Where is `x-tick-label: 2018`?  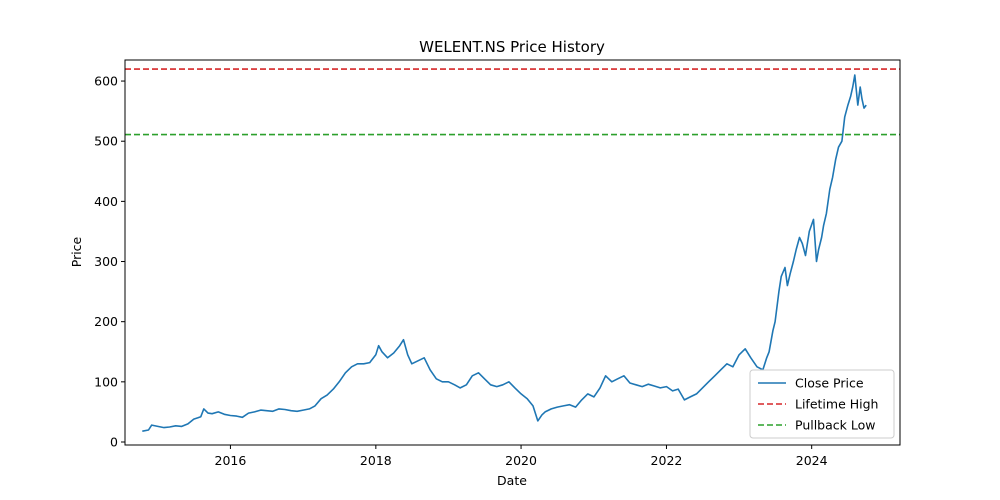 x-tick-label: 2018 is located at coordinates (376, 460).